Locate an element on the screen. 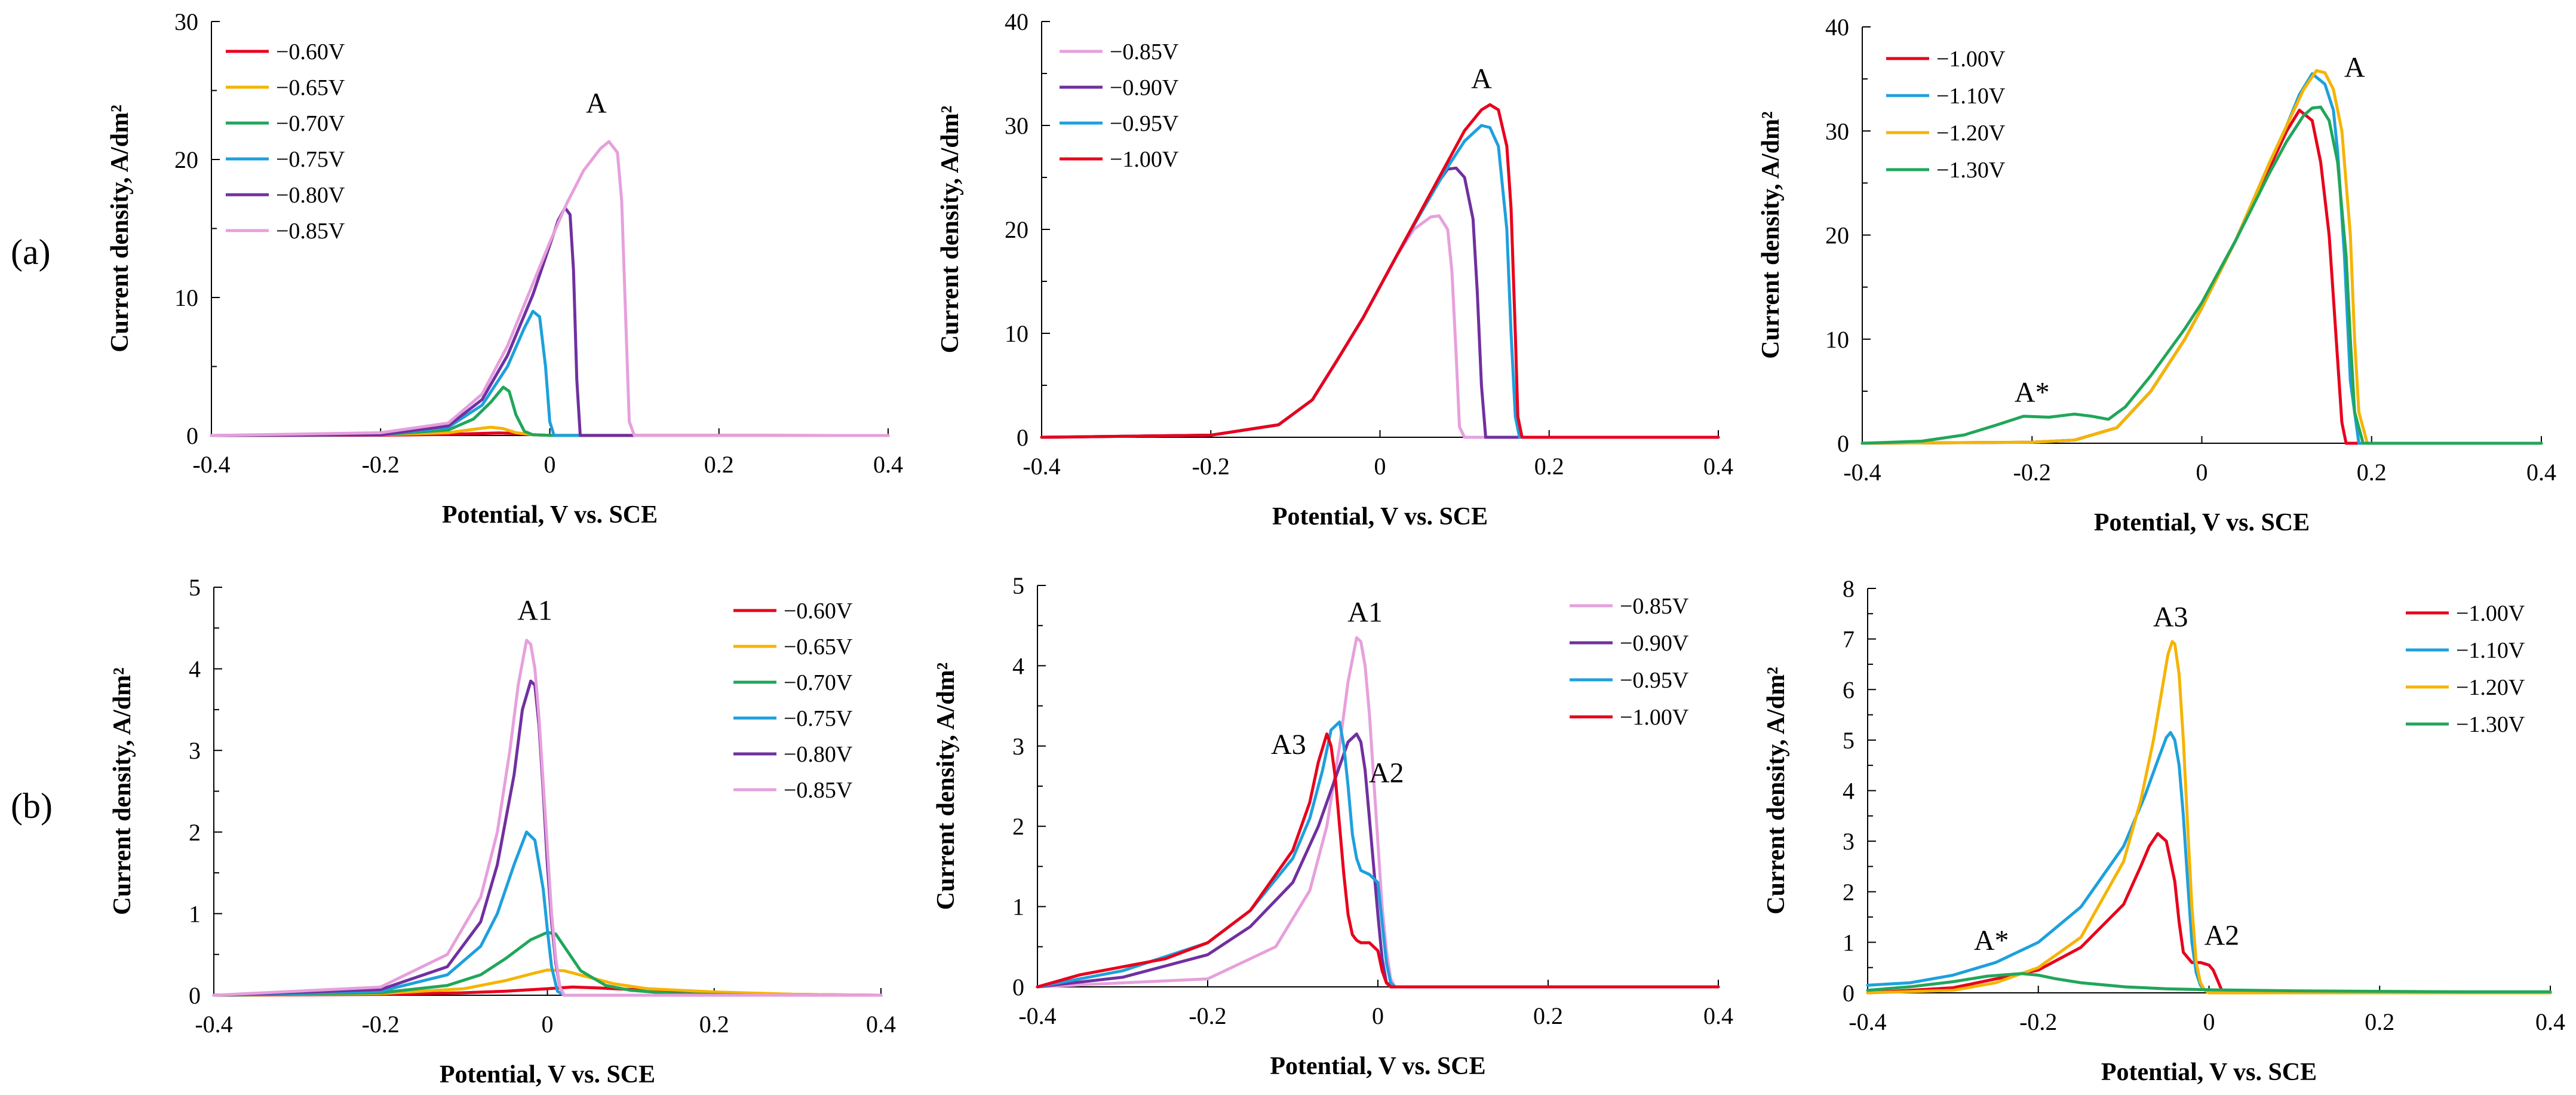 The image size is (2576, 1095). peak-annotation: A1 is located at coordinates (534, 611).